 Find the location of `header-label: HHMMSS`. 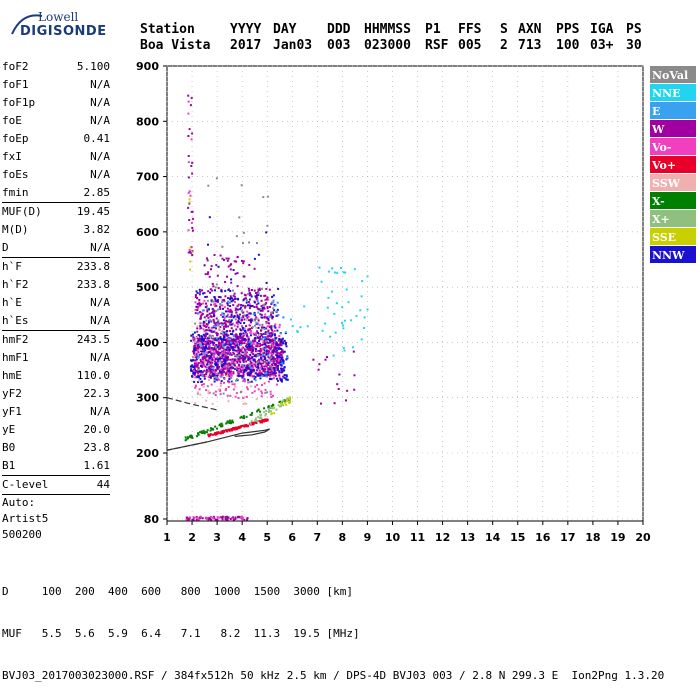

header-label: HHMMSS is located at coordinates (387, 29).